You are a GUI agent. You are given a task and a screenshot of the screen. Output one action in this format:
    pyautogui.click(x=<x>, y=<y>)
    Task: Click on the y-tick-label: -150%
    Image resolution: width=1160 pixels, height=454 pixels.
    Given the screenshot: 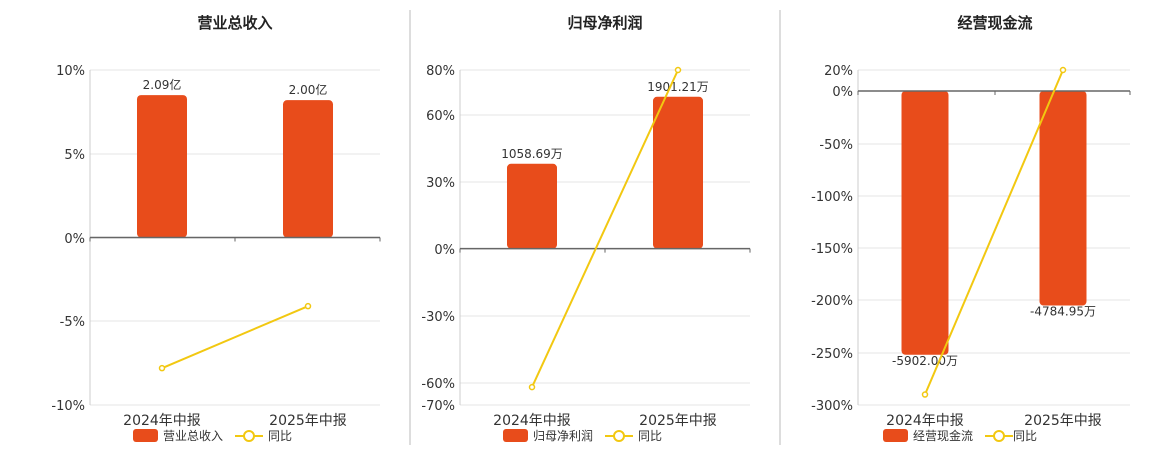 What is the action you would take?
    pyautogui.click(x=832, y=249)
    